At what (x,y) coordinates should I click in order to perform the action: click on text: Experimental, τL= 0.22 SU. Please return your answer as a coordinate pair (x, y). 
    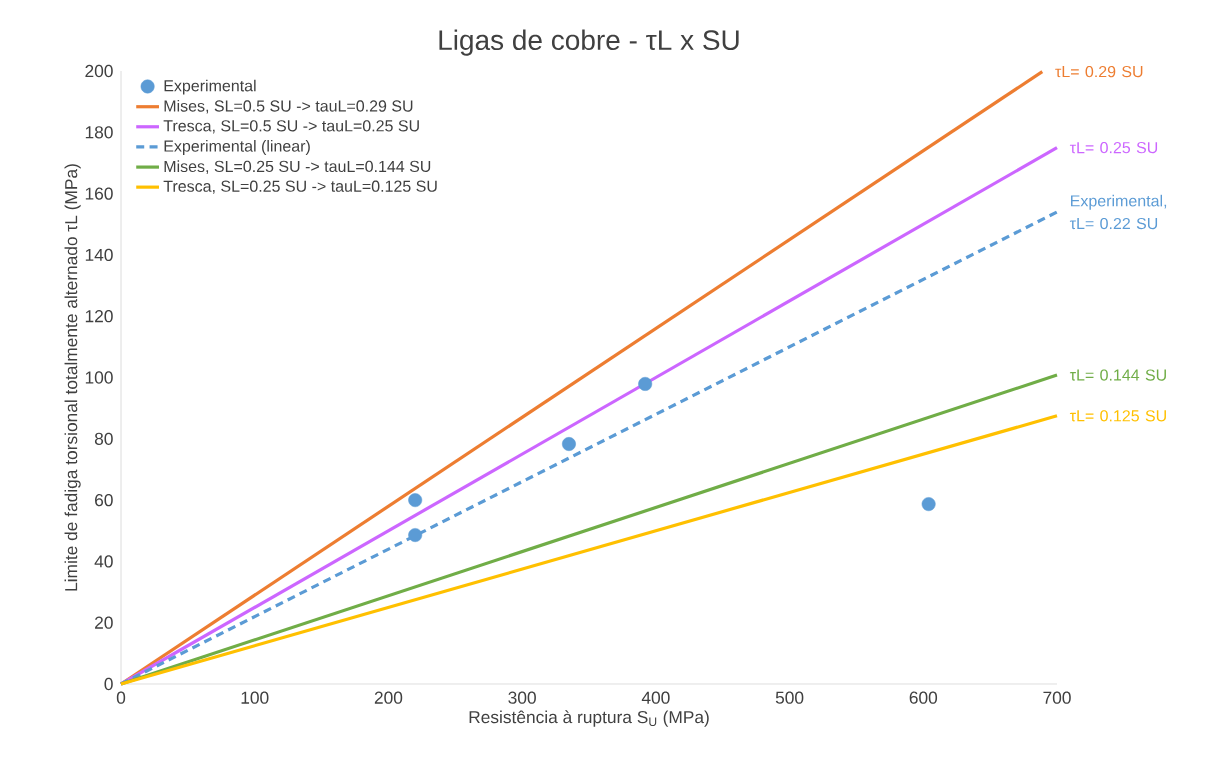
    Looking at the image, I should click on (1118, 212).